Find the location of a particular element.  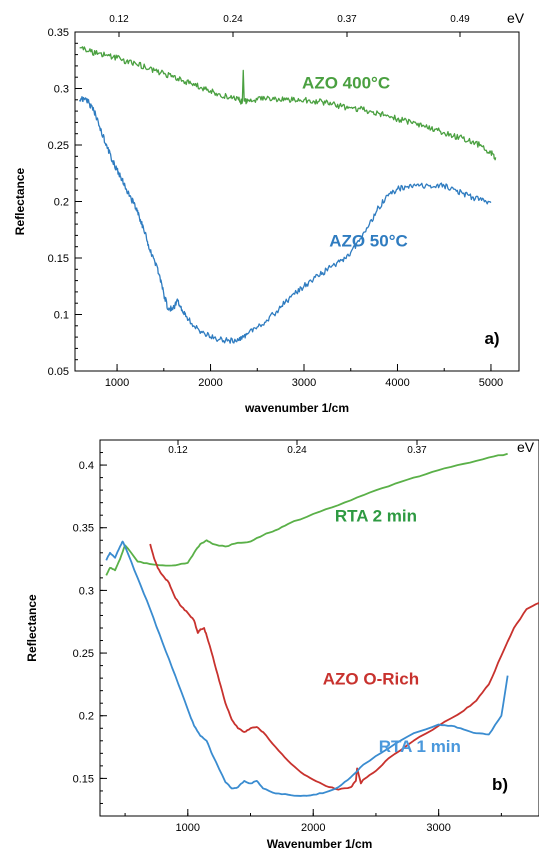

series-line-rta-2-min is located at coordinates (306, 514).